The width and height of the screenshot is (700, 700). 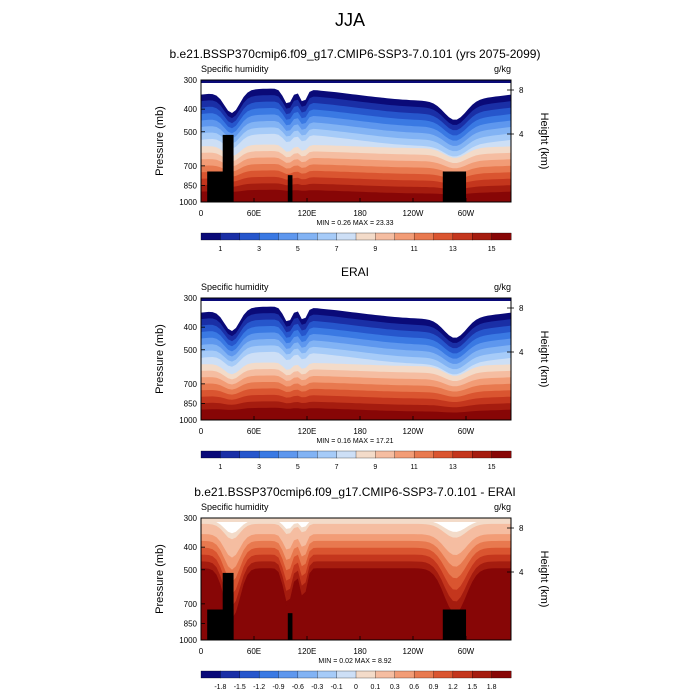 What do you see at coordinates (354, 441) in the screenshot?
I see `min-max-stats: MIN = 0.16 MAX = 17.21` at bounding box center [354, 441].